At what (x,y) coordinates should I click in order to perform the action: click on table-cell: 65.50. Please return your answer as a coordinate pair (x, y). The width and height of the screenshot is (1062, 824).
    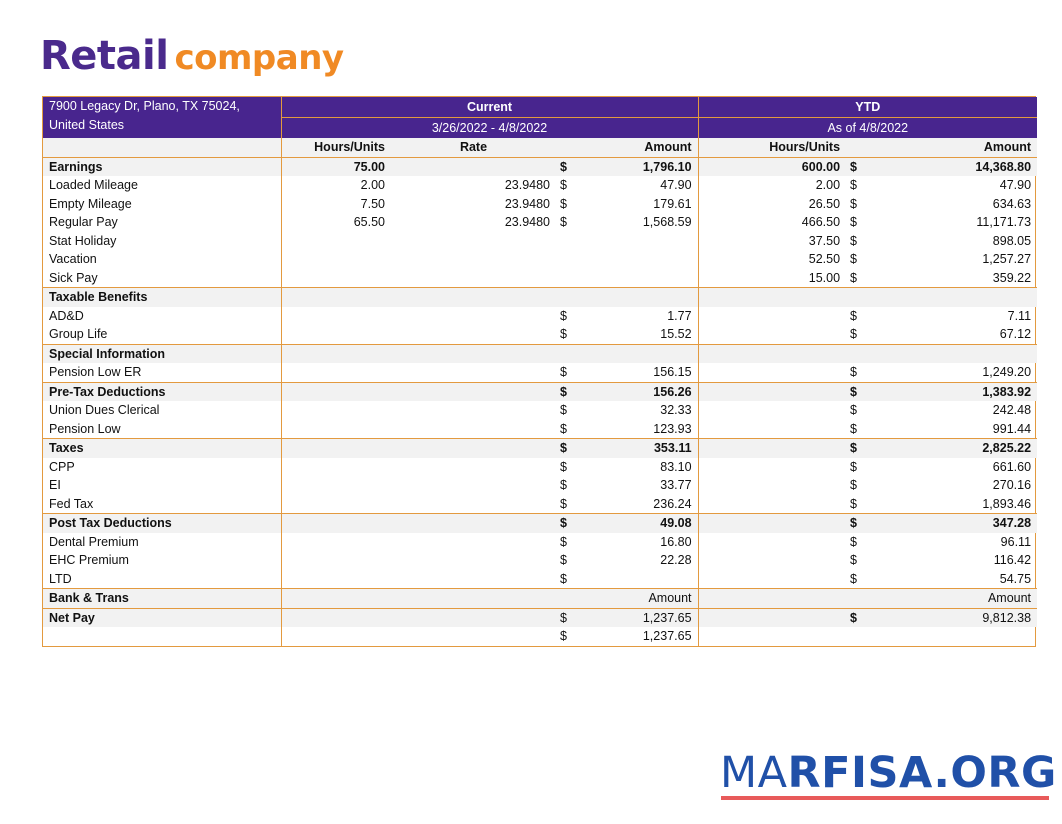
    Looking at the image, I should click on (335, 222).